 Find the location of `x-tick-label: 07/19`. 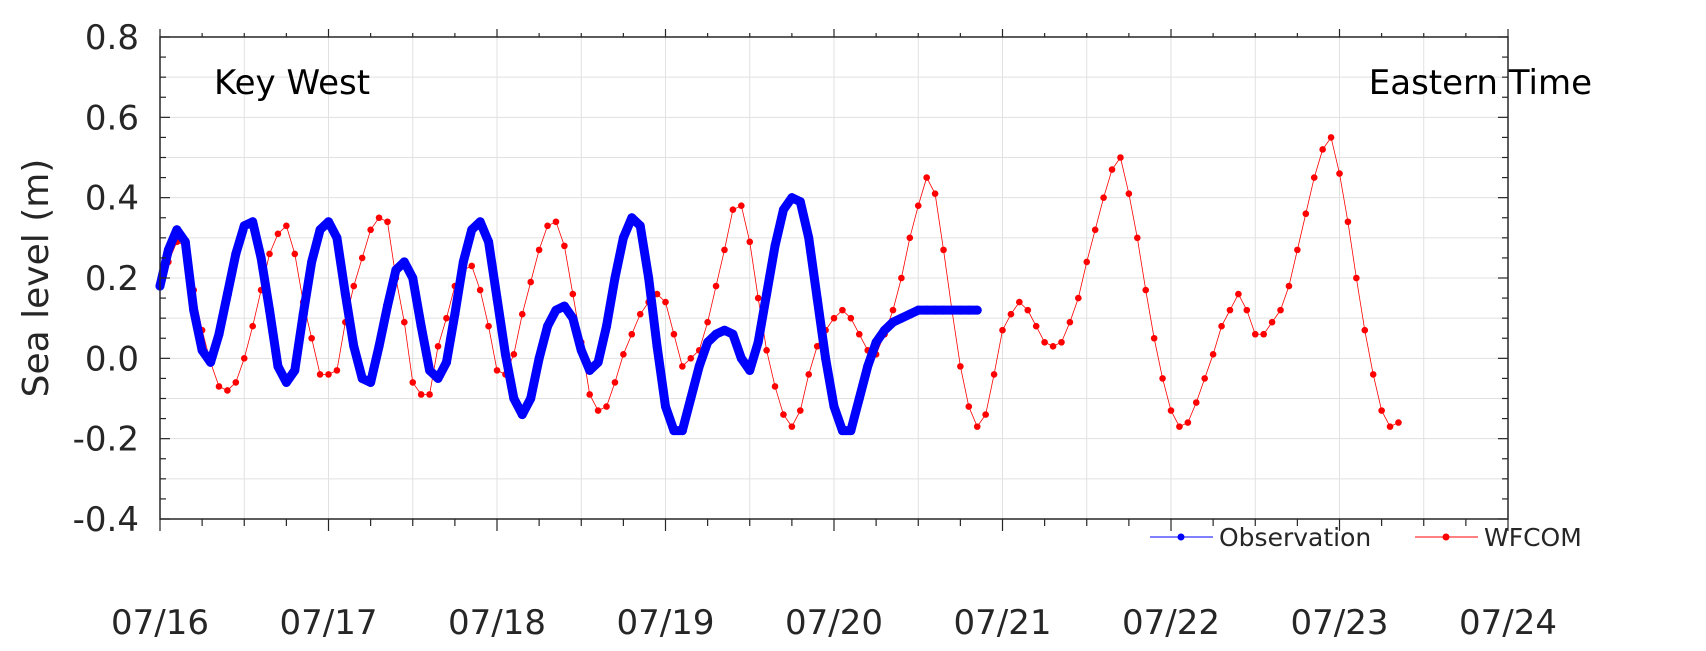

x-tick-label: 07/19 is located at coordinates (666, 623).